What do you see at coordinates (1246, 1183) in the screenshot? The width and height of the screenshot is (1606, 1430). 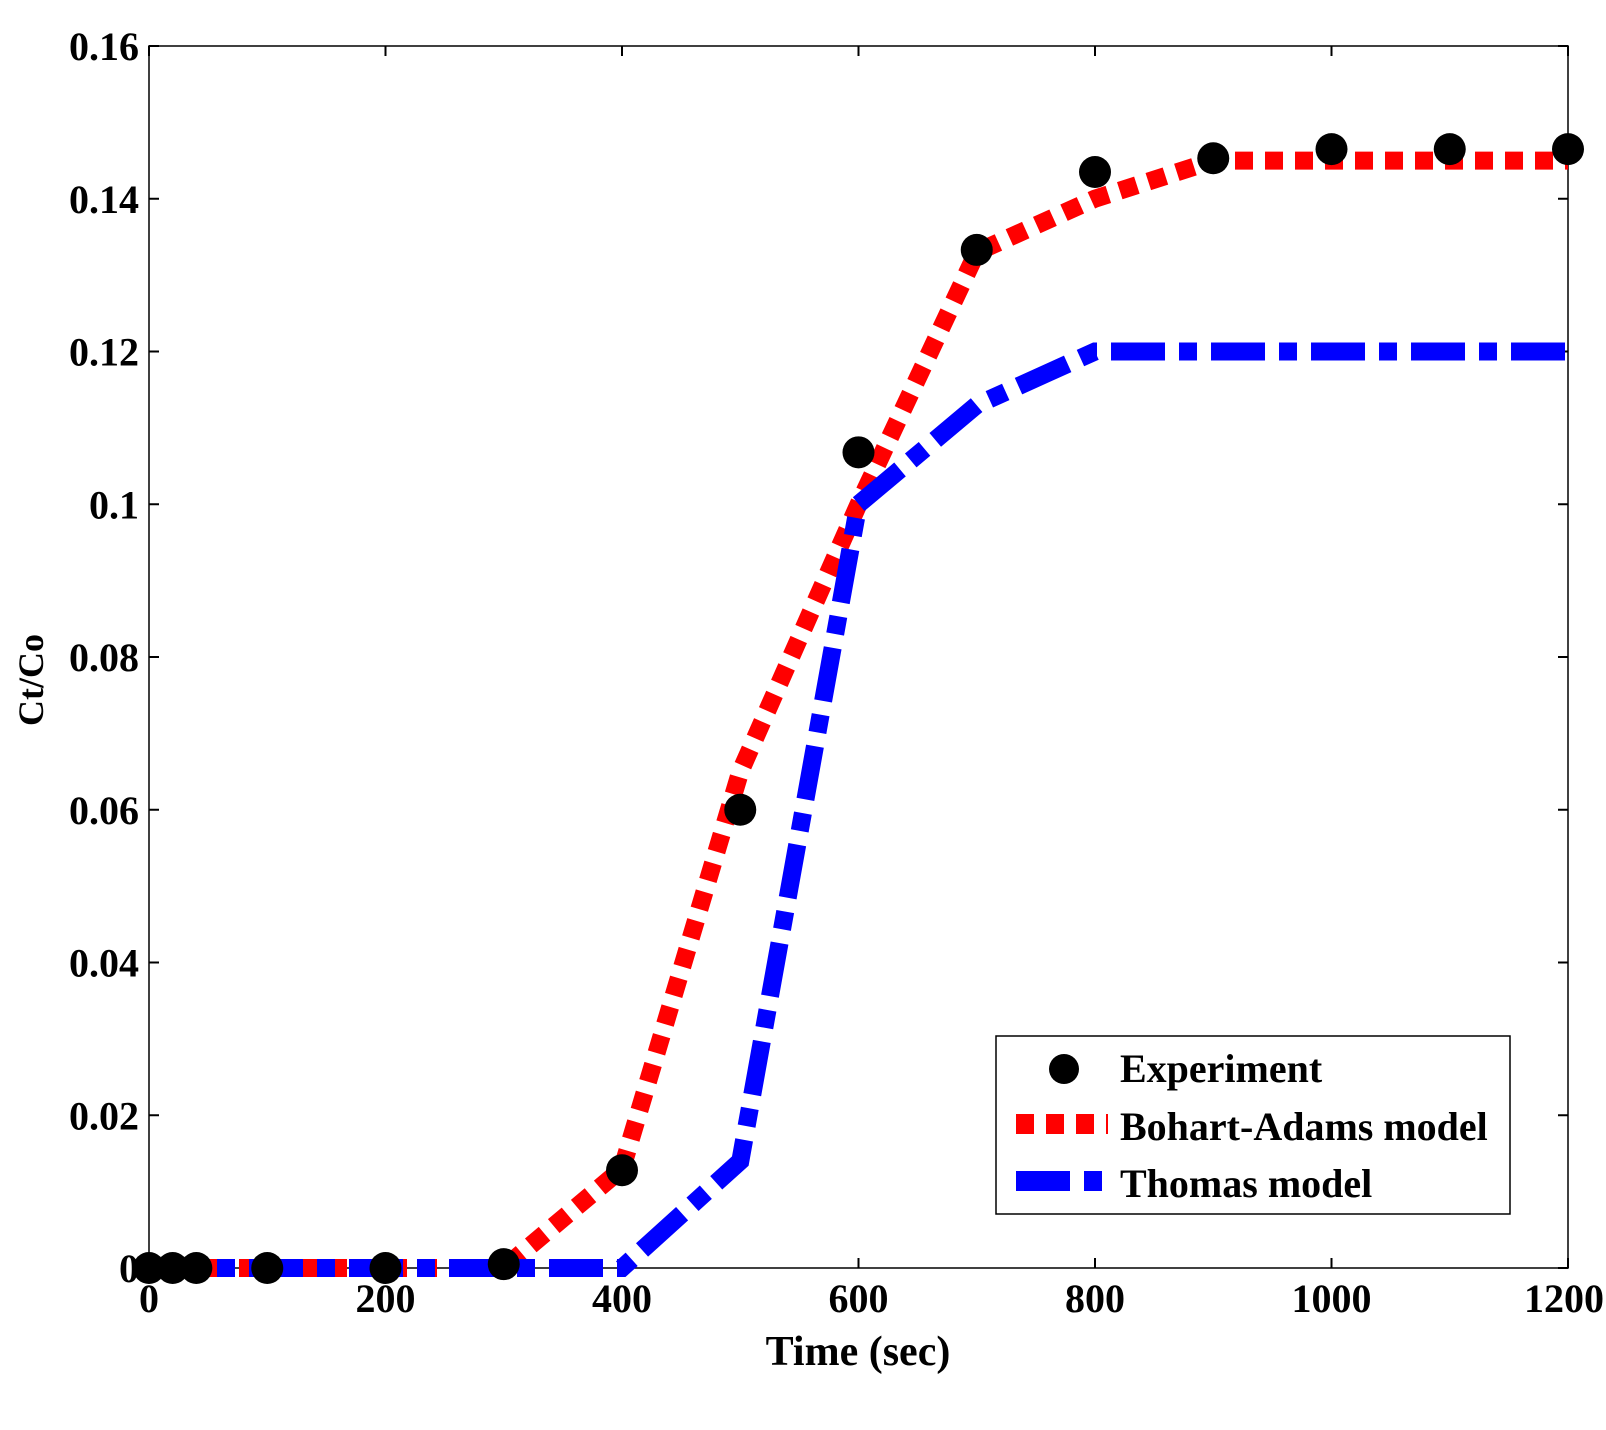 I see `legend-thomas-label: Thomas model` at bounding box center [1246, 1183].